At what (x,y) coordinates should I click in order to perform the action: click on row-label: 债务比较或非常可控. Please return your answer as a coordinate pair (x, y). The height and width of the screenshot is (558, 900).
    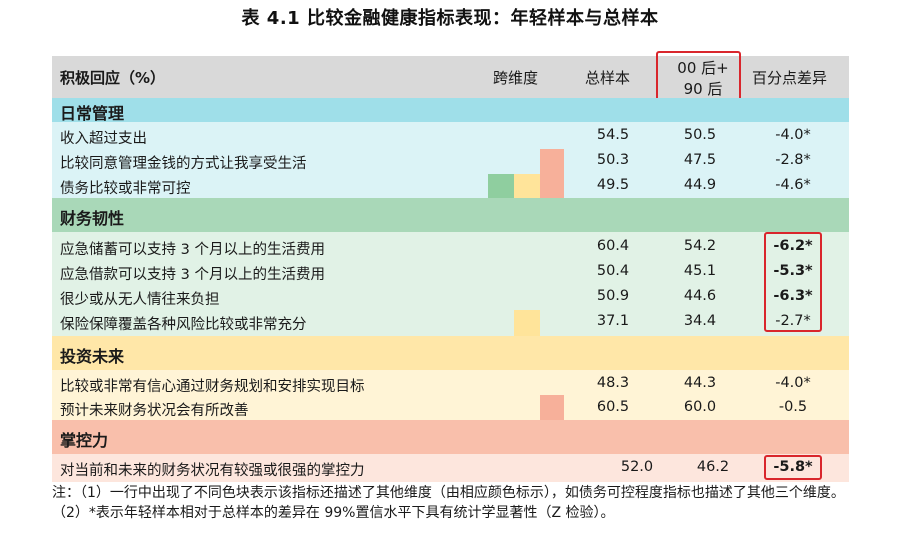
    Looking at the image, I should click on (125, 189).